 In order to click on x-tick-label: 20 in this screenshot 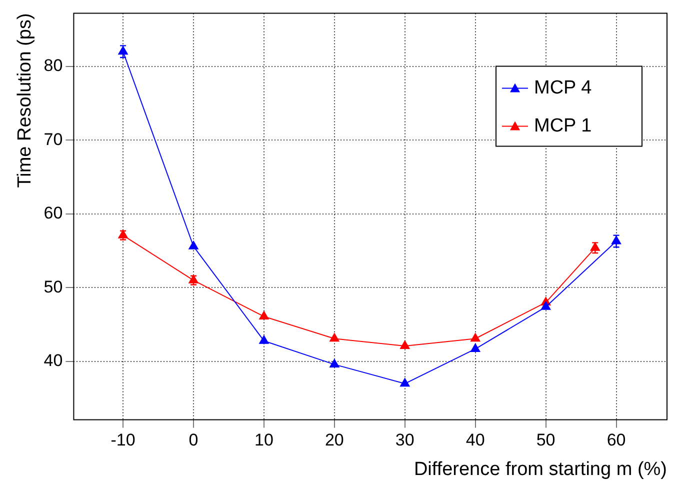, I will do `click(334, 440)`.